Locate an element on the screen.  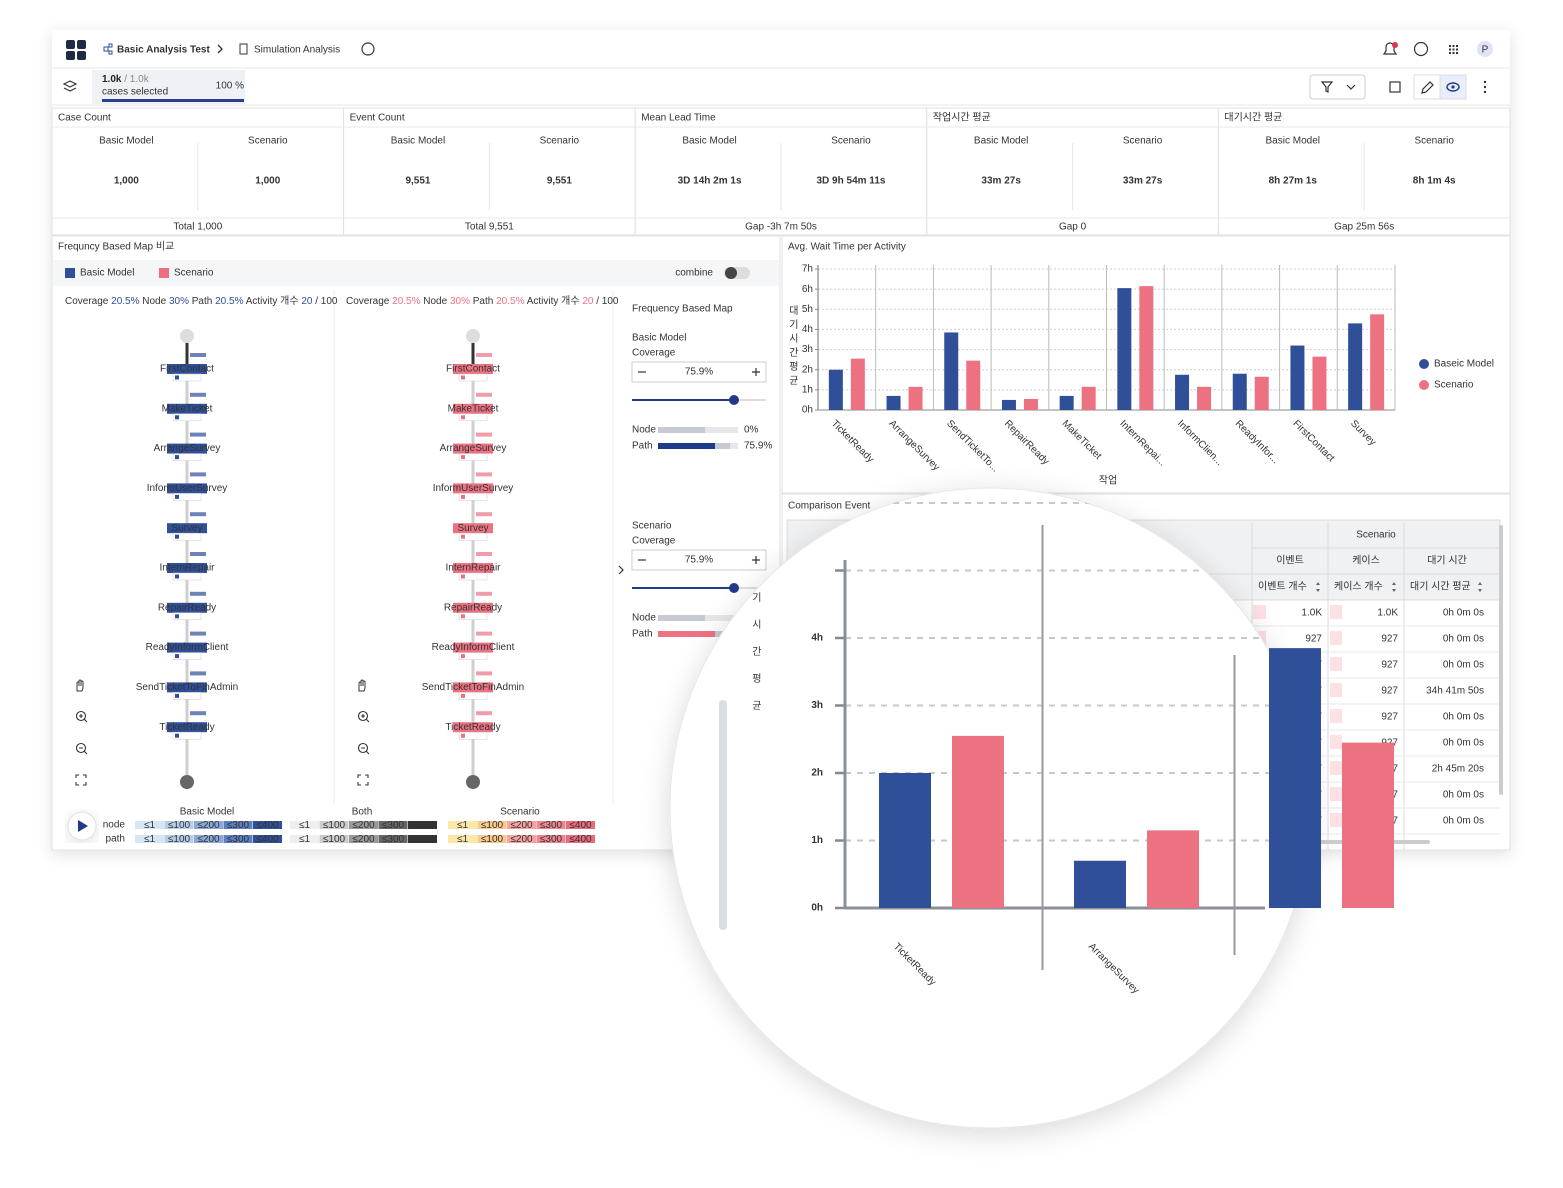
filter-icon is located at coordinates (1327, 87).